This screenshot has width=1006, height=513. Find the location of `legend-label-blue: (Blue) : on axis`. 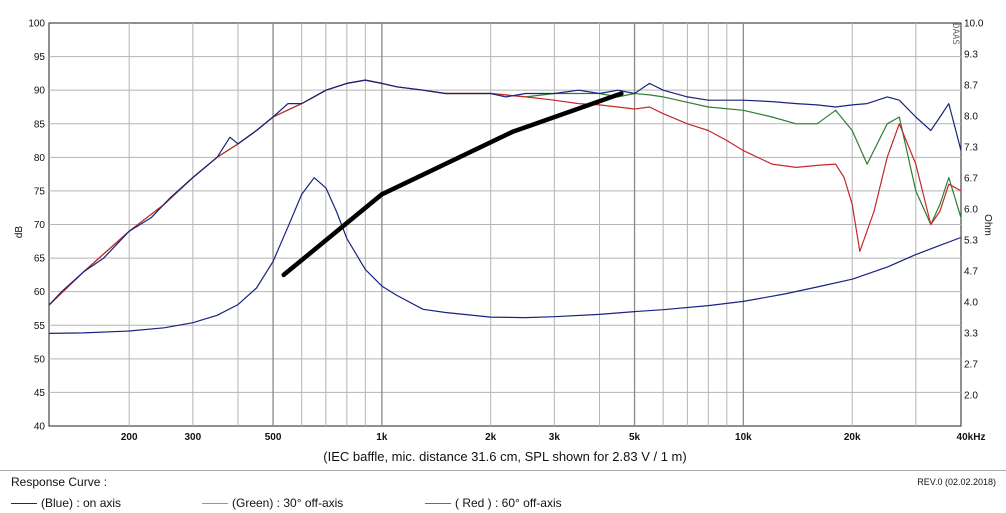

legend-label-blue: (Blue) : on axis is located at coordinates (81, 503).